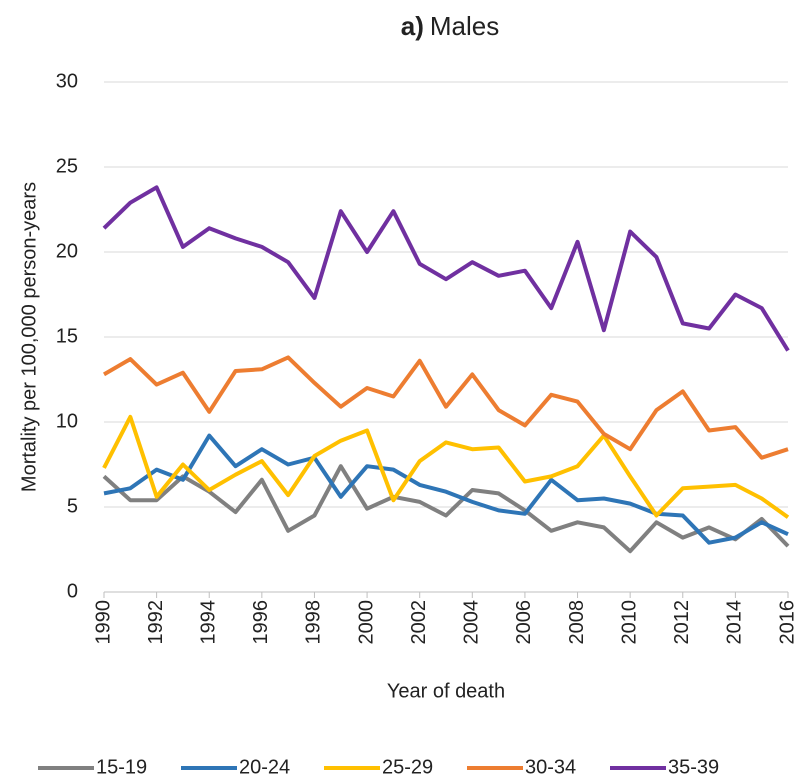  I want to click on x-tick-label: 2010, so click(629, 622).